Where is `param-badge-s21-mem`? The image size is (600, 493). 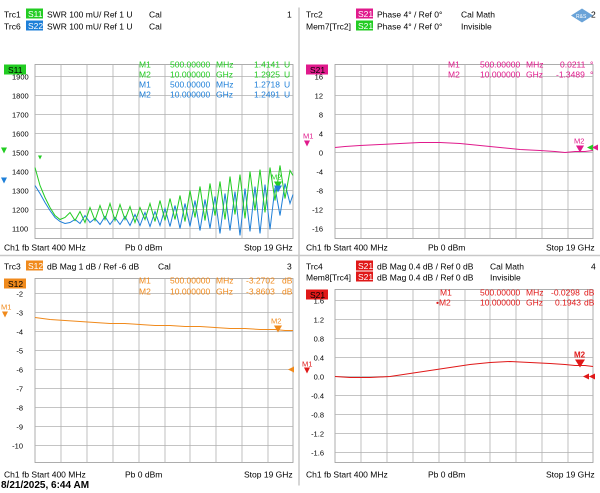
param-badge-s21-mem is located at coordinates (364, 25).